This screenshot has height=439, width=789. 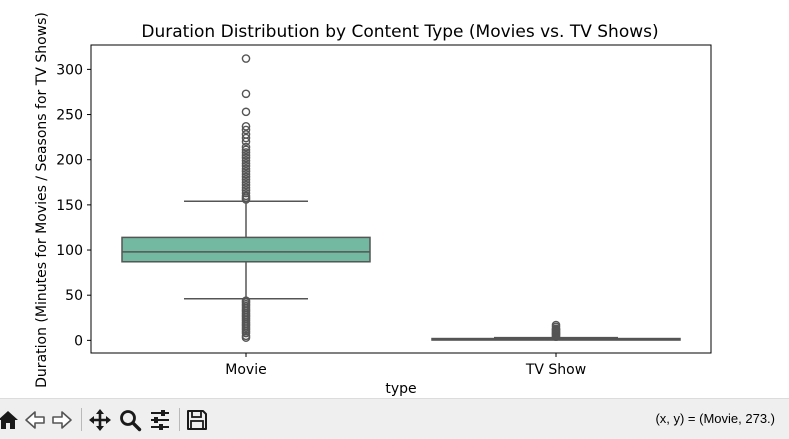 I want to click on forward-button, so click(x=62, y=420).